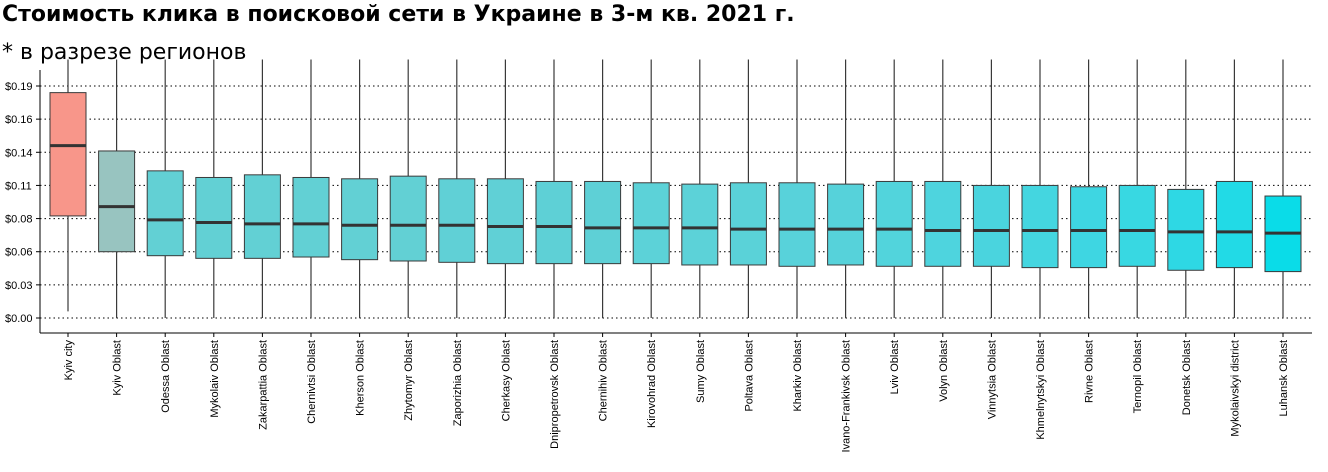 The width and height of the screenshot is (1328, 472). What do you see at coordinates (19, 286) in the screenshot?
I see `y-tick-label: $0.03` at bounding box center [19, 286].